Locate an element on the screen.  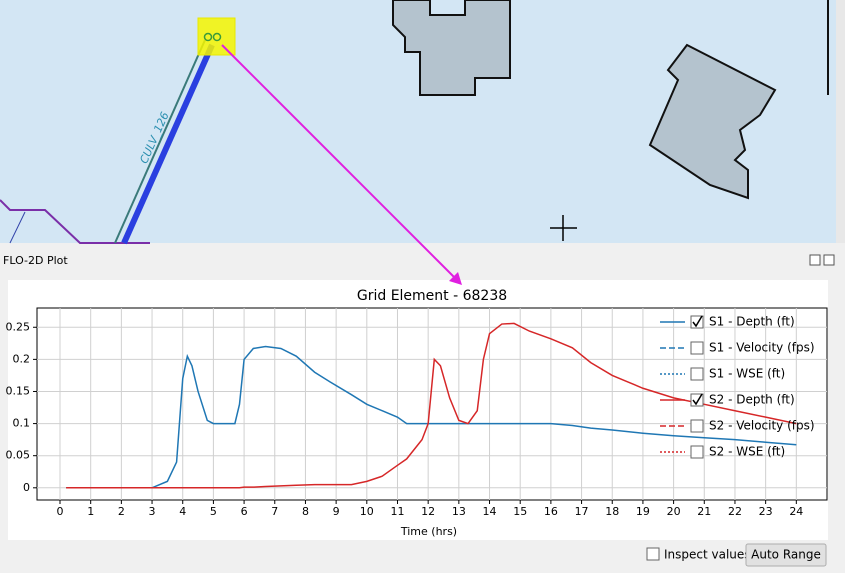
x-tick-label: 20 is located at coordinates (674, 511).